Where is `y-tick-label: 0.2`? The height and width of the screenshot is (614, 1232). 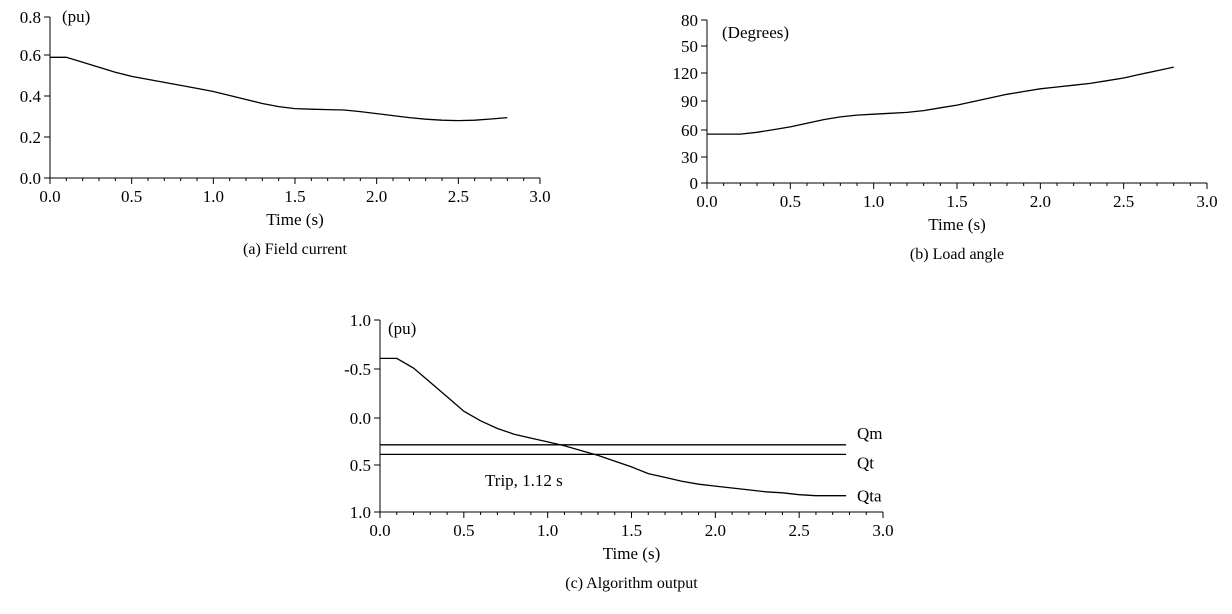
y-tick-label: 0.2 is located at coordinates (30, 137).